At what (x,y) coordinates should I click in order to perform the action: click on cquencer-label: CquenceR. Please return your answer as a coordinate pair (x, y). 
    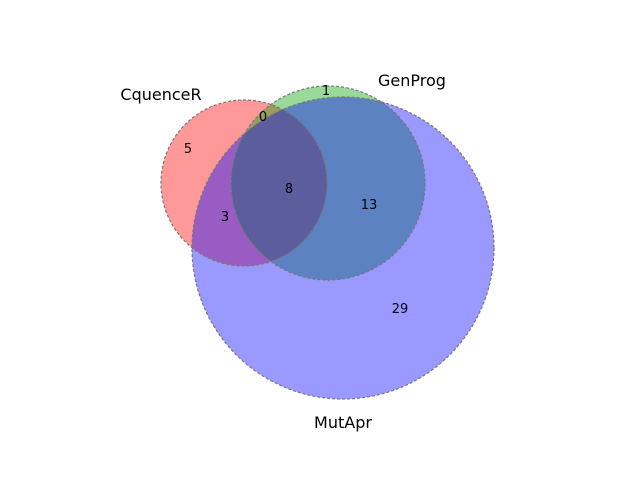
    Looking at the image, I should click on (160, 94).